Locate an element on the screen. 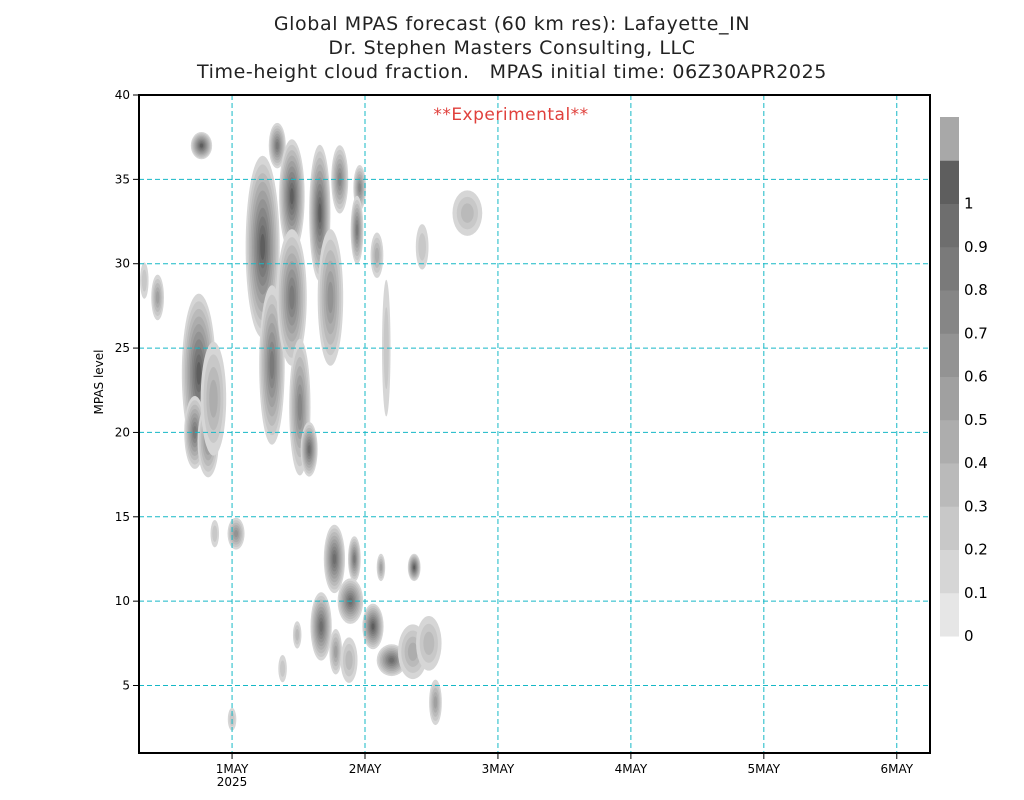 This screenshot has height=800, width=1024. x-tick-label: 3MAY is located at coordinates (498, 769).